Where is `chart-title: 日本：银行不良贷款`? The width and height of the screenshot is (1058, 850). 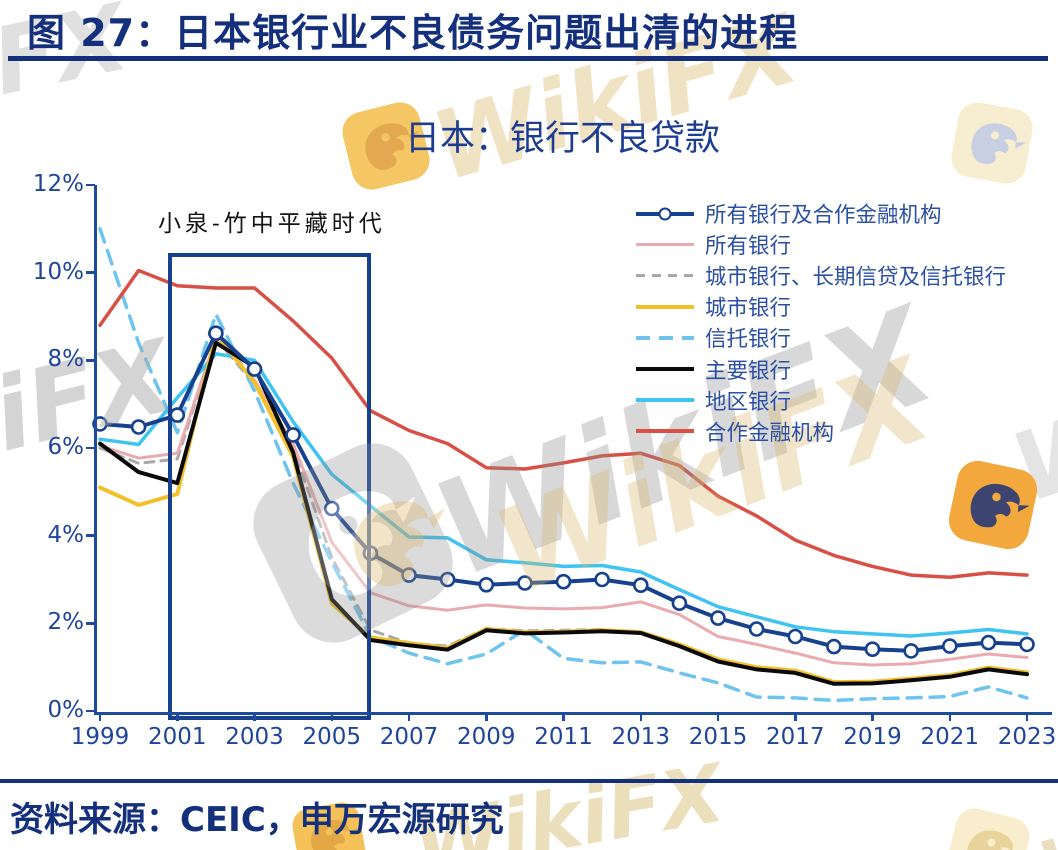 chart-title: 日本：银行不良贷款 is located at coordinates (562, 139).